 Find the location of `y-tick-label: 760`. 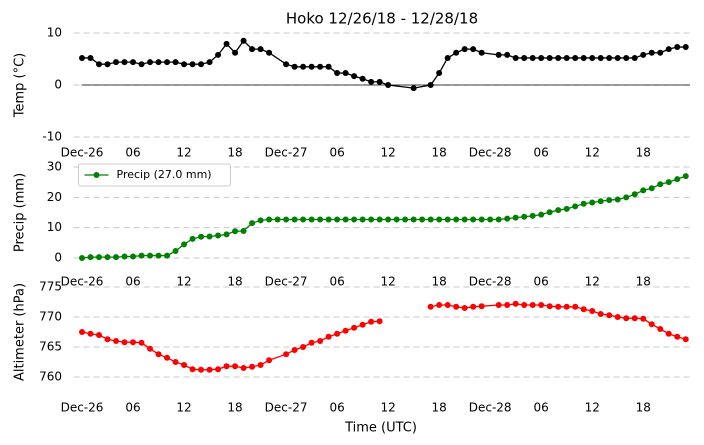

y-tick-label: 760 is located at coordinates (50, 377).